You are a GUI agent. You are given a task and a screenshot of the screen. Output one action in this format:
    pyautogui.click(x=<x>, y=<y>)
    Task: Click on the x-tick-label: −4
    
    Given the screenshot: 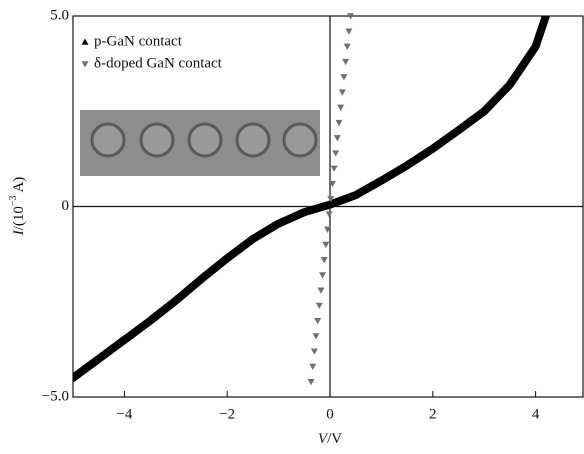 What is the action you would take?
    pyautogui.click(x=124, y=414)
    